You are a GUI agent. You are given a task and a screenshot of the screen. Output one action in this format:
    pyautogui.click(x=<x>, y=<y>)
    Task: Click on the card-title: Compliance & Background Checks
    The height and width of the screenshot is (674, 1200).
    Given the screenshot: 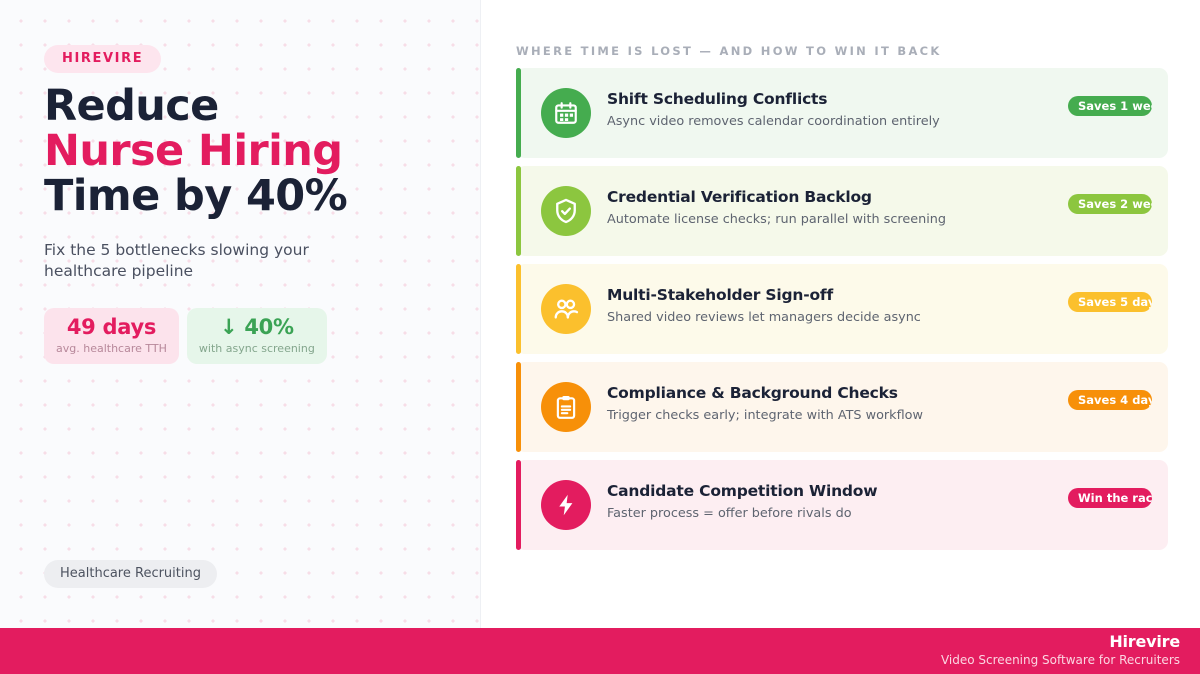 What is the action you would take?
    pyautogui.click(x=752, y=393)
    